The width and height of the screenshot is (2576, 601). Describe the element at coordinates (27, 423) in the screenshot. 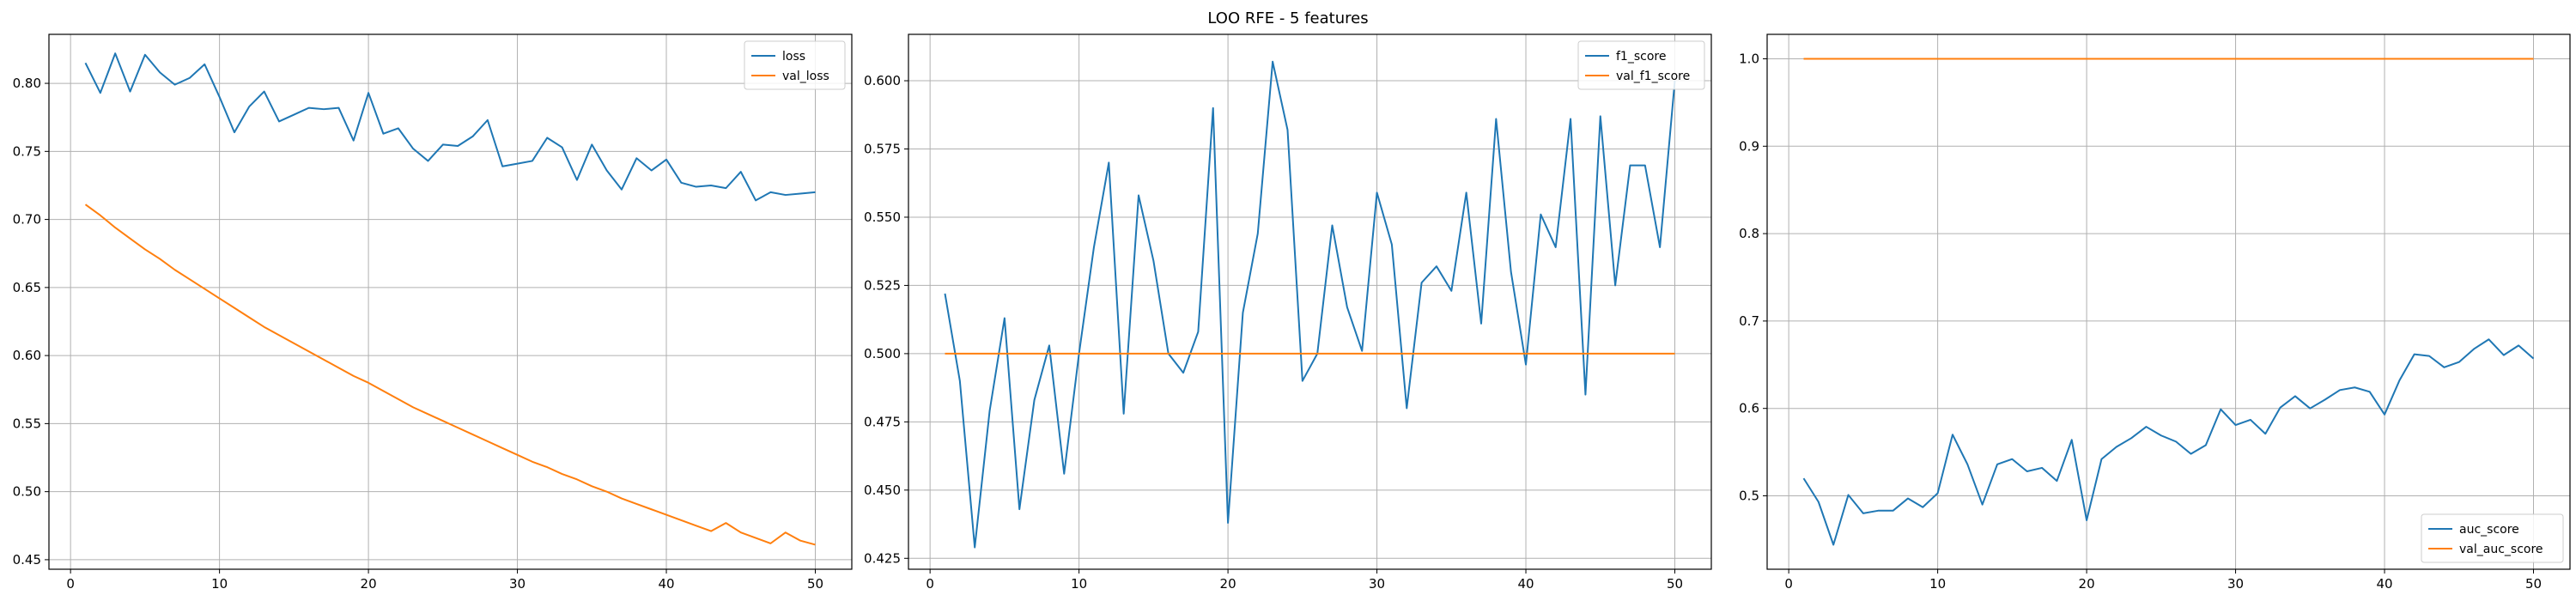

I see `y-tick-label: 0.55` at that location.